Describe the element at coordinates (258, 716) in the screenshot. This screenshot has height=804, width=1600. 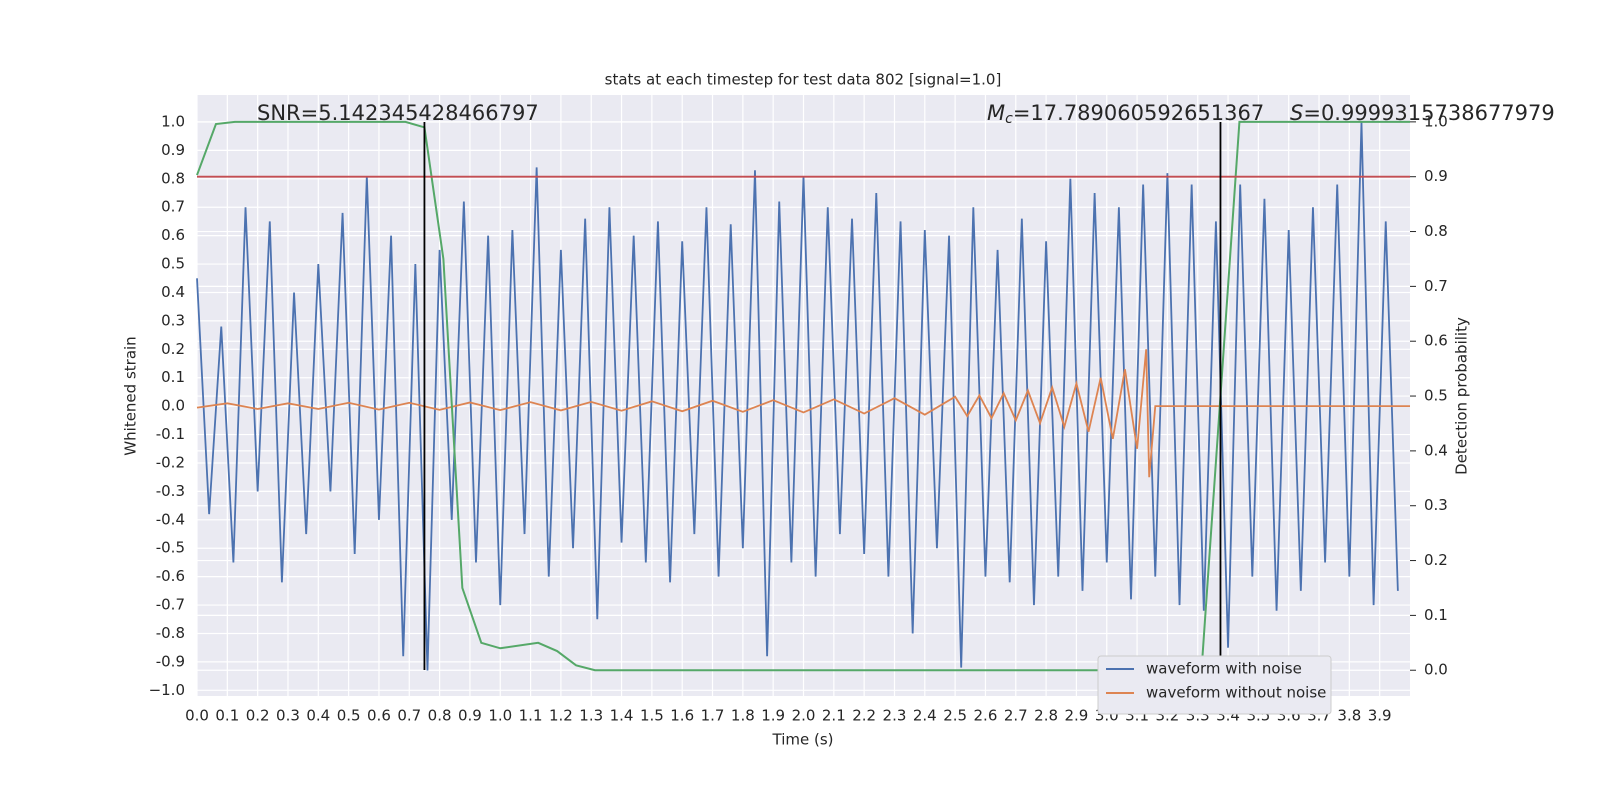
I see `x-tick-label: 0.2` at that location.